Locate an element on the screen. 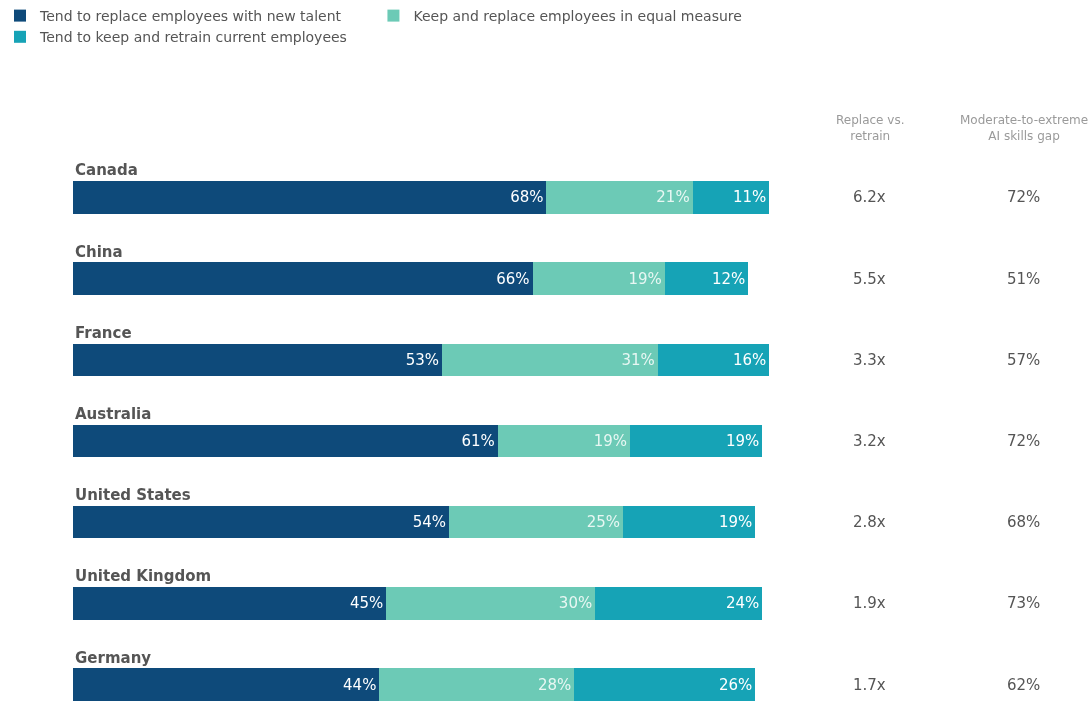 This screenshot has width=1092, height=727. text: 62% is located at coordinates (1024, 685).